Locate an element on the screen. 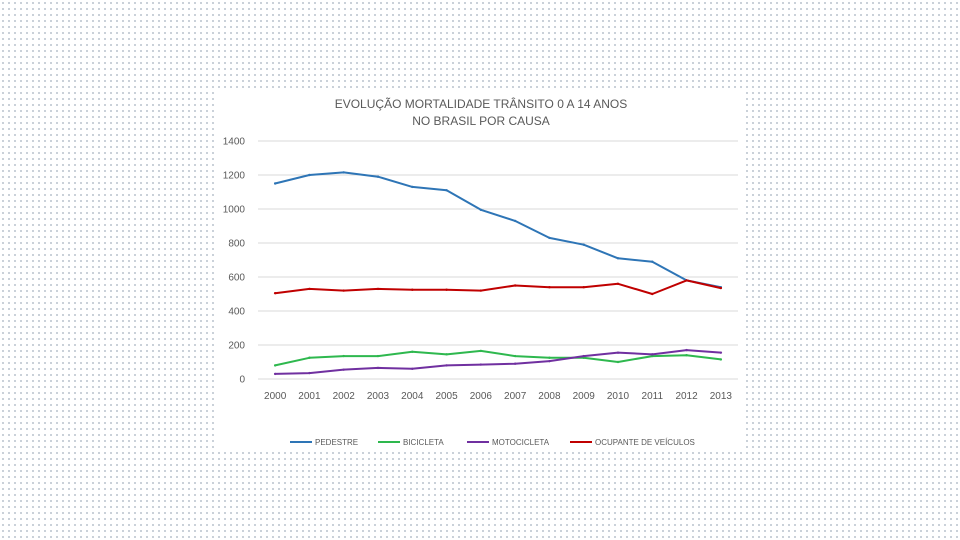 Image resolution: width=960 pixels, height=540 pixels. data-point-motocicleta-2005 is located at coordinates (446, 365).